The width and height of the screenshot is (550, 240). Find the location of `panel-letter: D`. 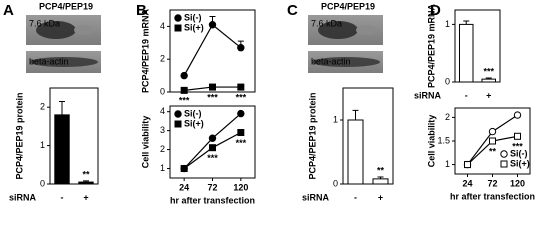

panel-letter: D is located at coordinates (435, 10).